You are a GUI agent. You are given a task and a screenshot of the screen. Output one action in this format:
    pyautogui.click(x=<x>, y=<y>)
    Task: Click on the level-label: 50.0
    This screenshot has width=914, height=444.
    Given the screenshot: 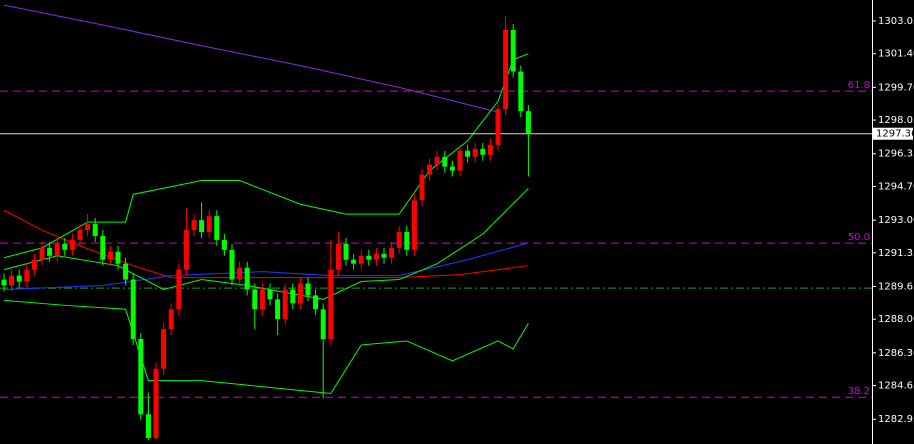 What is the action you would take?
    pyautogui.click(x=859, y=237)
    